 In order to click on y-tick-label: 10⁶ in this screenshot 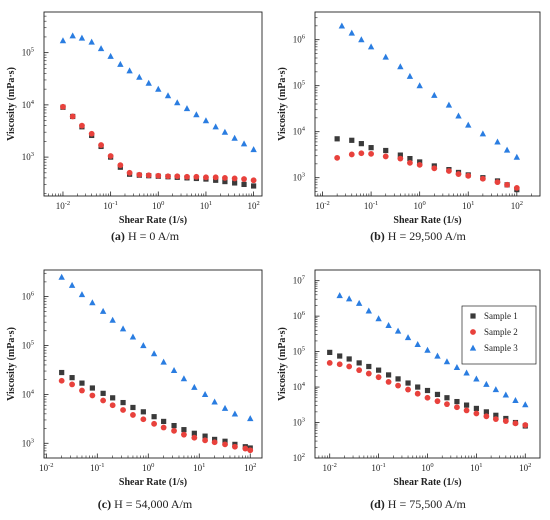, I will do `click(28, 296)`.